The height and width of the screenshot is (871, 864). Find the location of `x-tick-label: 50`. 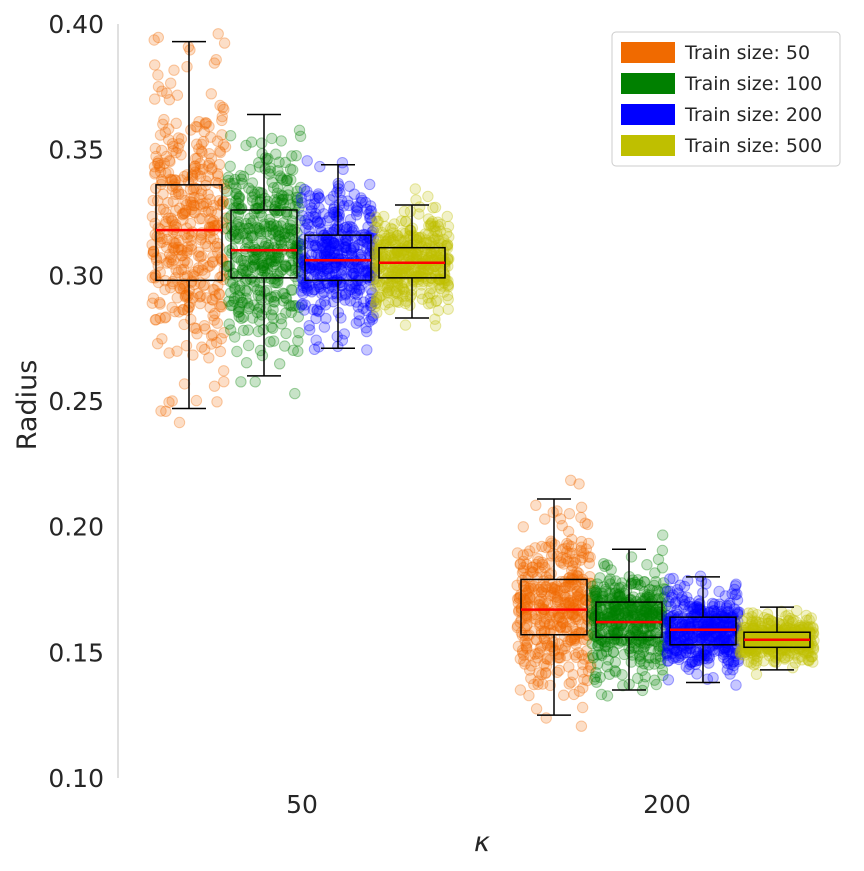

x-tick-label: 50 is located at coordinates (302, 804).